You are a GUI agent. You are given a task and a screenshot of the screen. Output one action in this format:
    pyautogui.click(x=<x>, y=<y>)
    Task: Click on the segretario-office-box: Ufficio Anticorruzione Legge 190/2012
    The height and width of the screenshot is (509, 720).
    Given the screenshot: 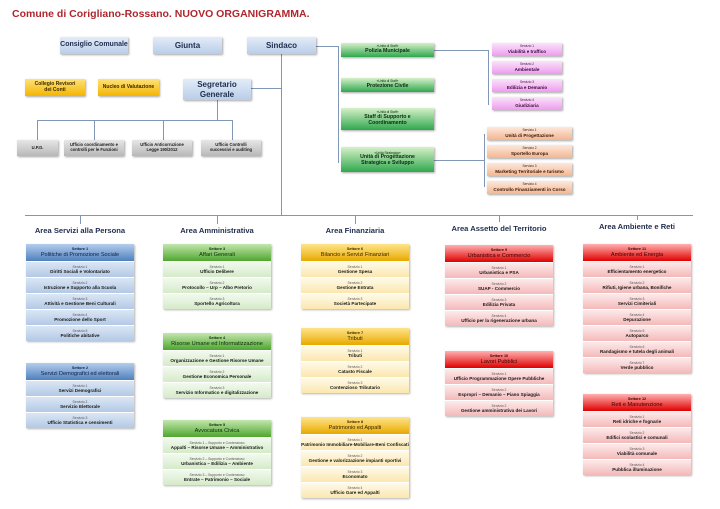 What is the action you would take?
    pyautogui.click(x=162, y=148)
    